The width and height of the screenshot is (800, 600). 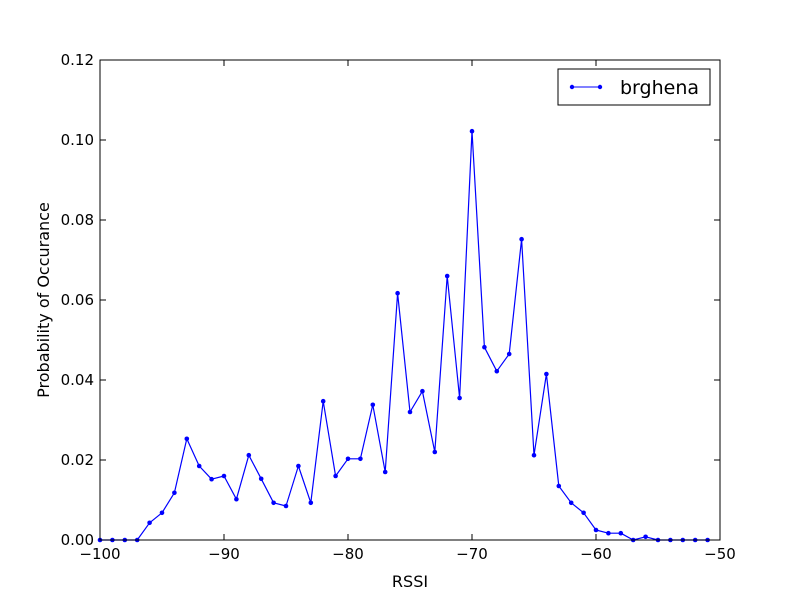 What do you see at coordinates (596, 554) in the screenshot?
I see `x-tick-label: −60` at bounding box center [596, 554].